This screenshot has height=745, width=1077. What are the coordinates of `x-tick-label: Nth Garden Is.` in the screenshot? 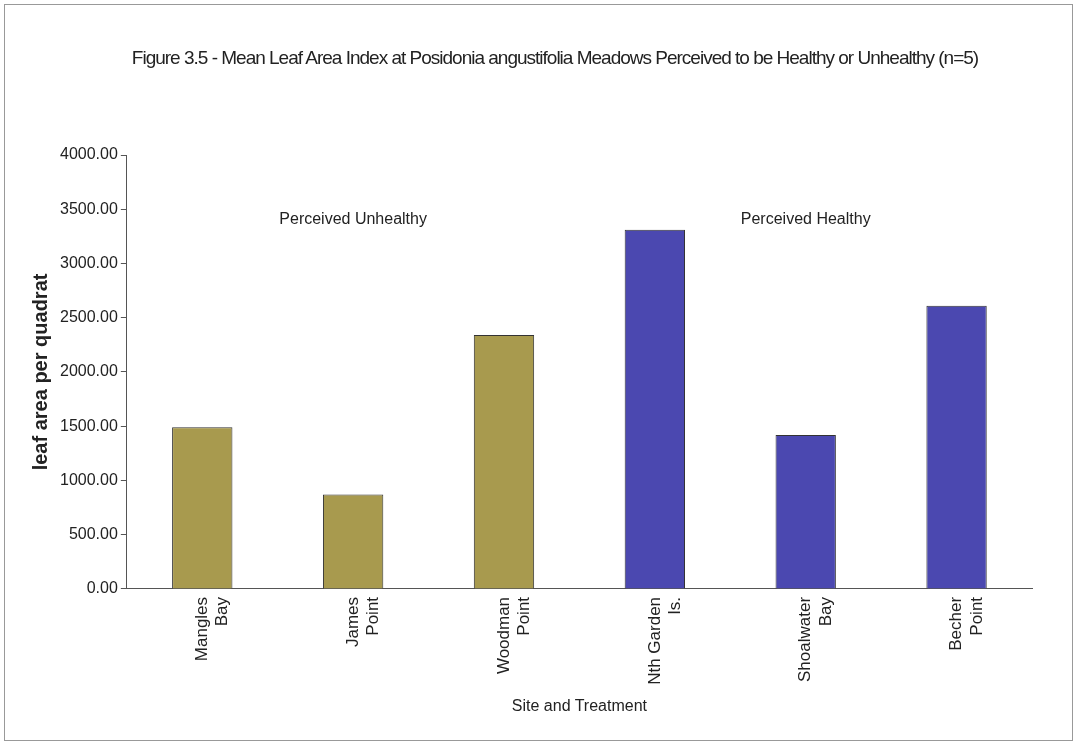 It's located at (664, 640).